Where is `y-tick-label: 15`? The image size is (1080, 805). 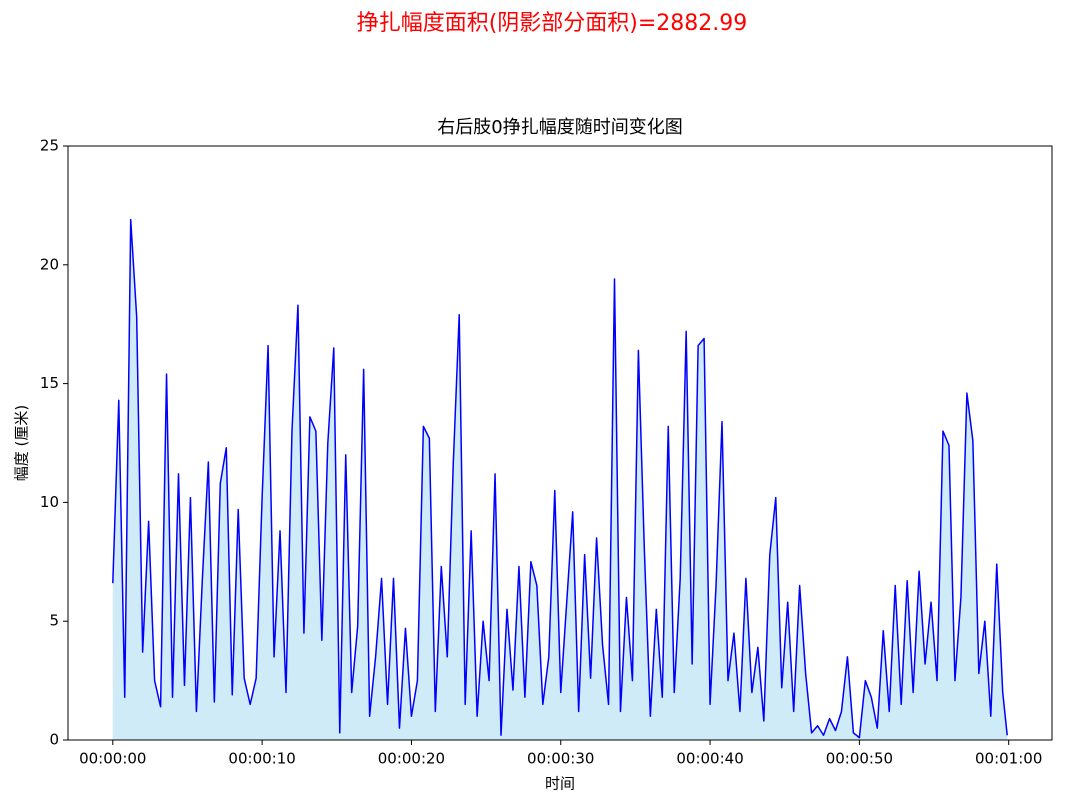
y-tick-label: 15 is located at coordinates (49, 383).